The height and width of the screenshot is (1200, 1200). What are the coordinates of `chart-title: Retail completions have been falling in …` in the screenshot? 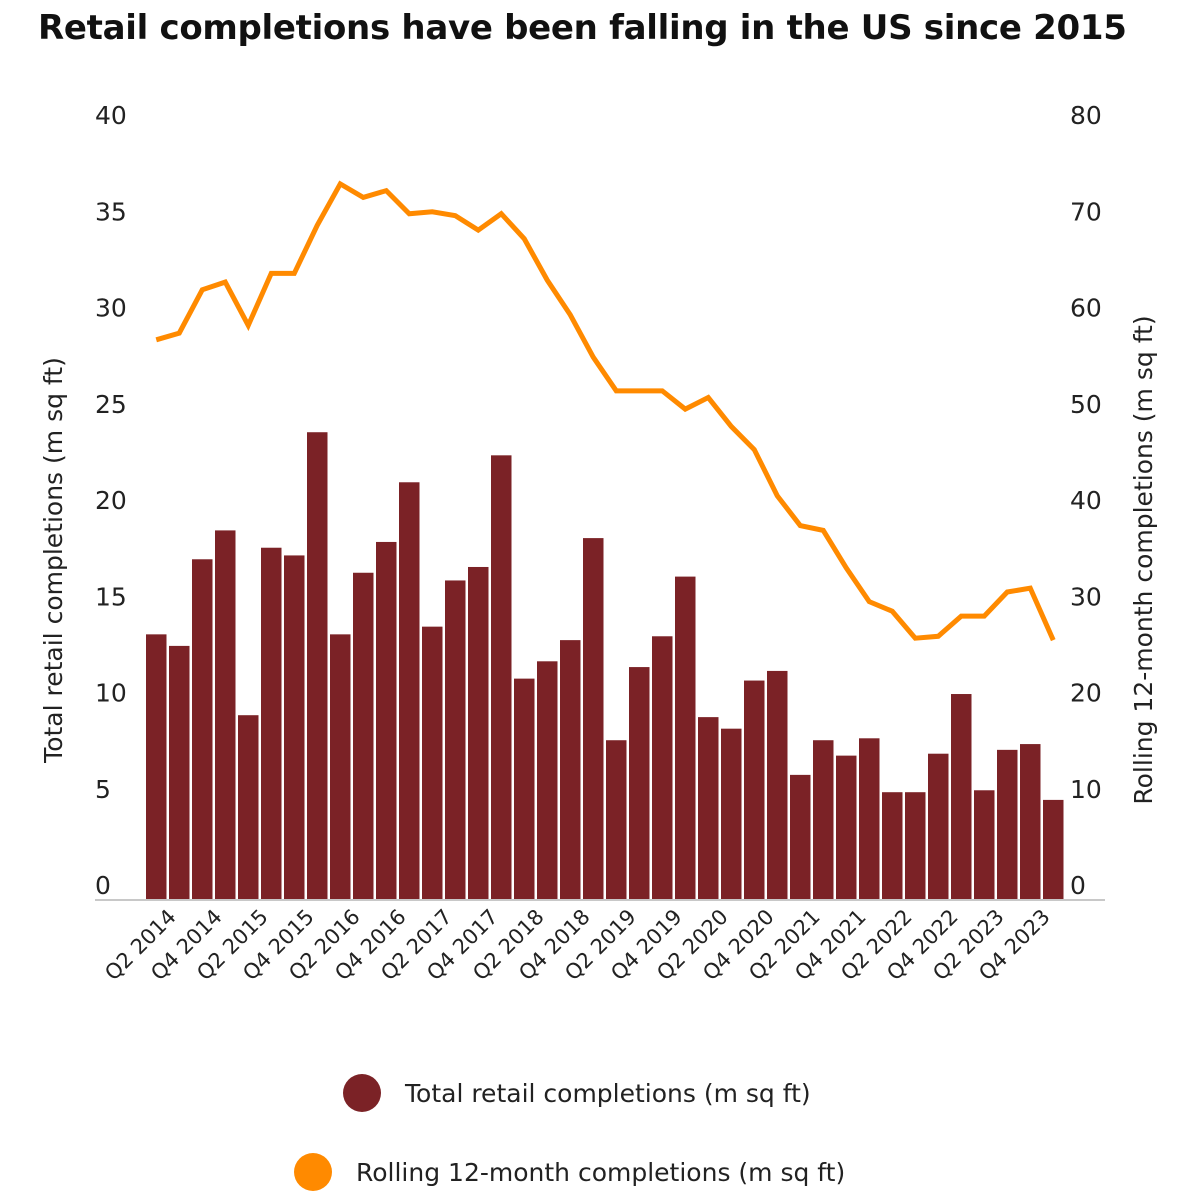 It's located at (582, 28).